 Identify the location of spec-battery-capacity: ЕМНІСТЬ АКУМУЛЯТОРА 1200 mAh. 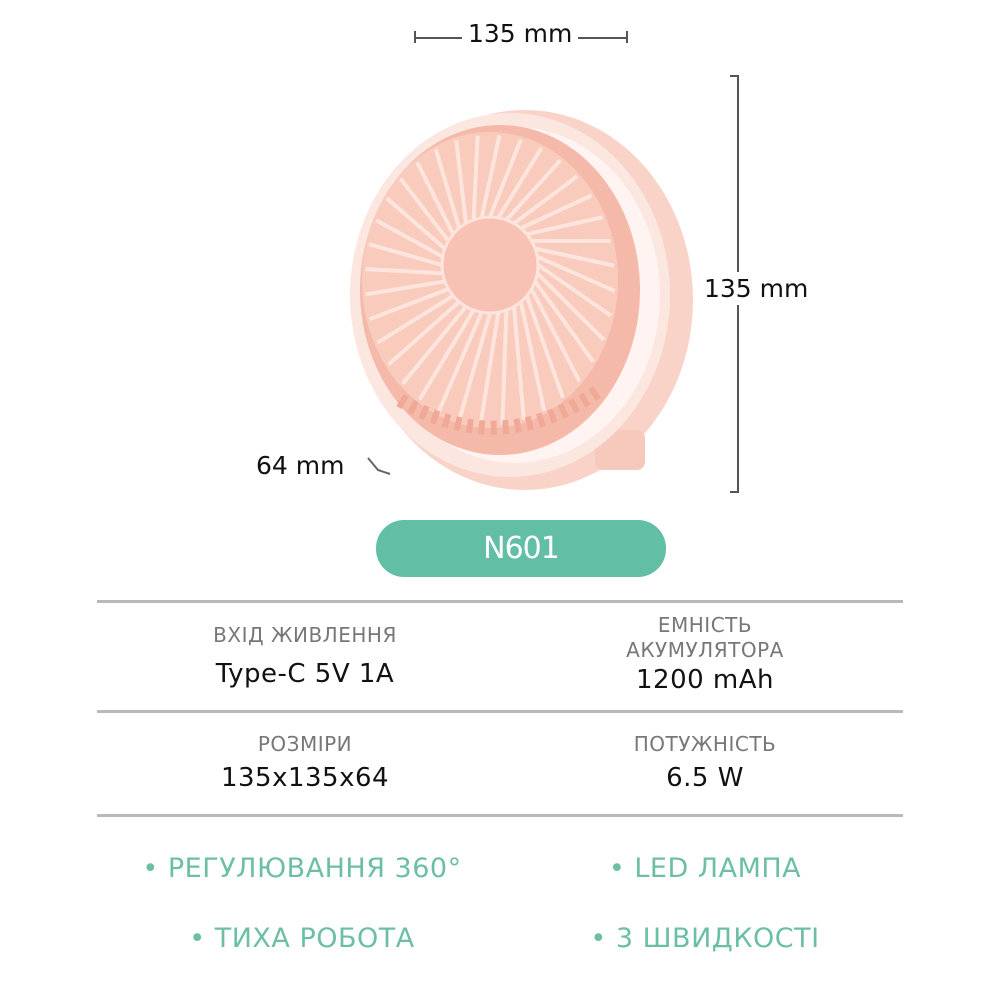
(705, 655).